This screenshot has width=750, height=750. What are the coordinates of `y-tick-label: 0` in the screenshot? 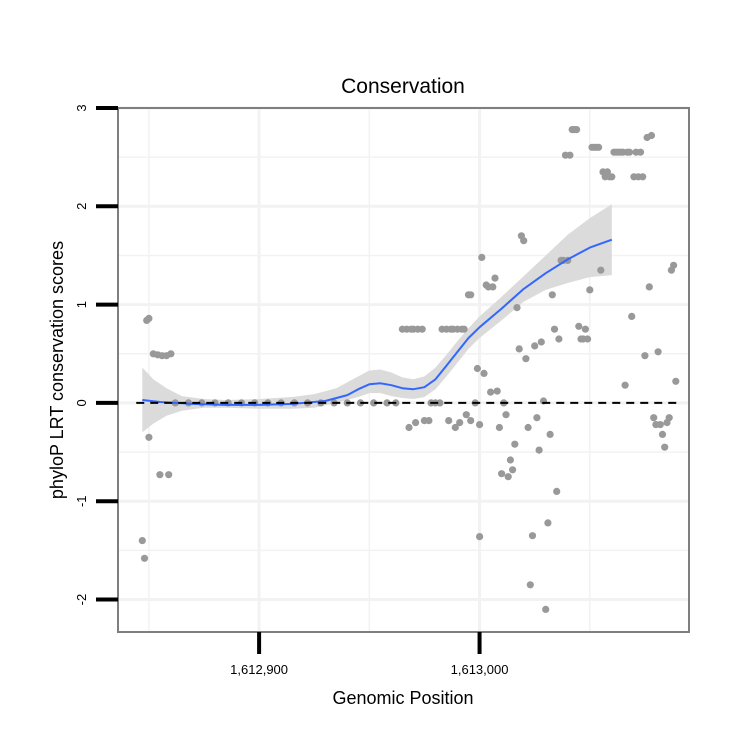 It's located at (81, 402).